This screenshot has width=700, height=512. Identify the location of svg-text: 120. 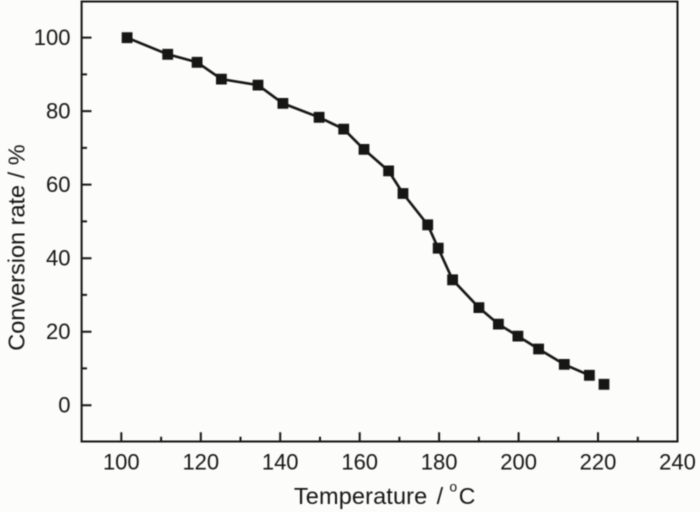
(200, 461).